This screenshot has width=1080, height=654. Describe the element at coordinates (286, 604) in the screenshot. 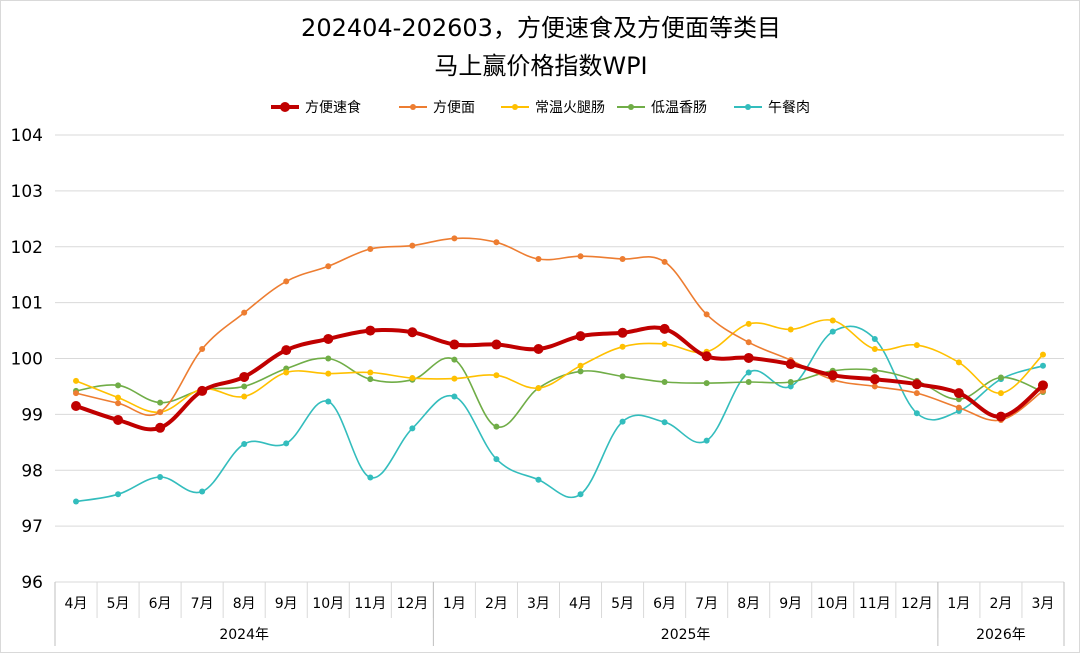

I see `x-tick-label: 9月` at that location.